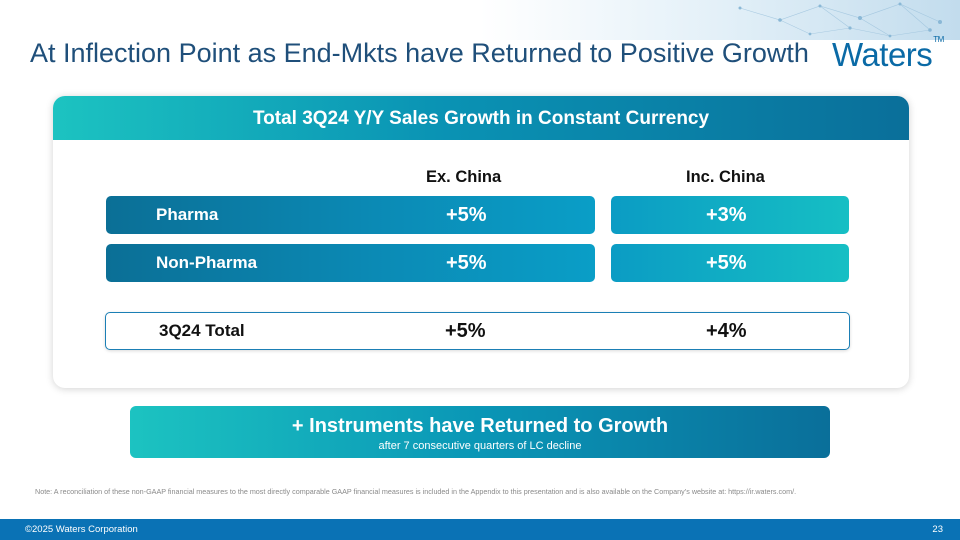 The image size is (960, 540). I want to click on copyright: ©2025 Waters Corporation, so click(81, 529).